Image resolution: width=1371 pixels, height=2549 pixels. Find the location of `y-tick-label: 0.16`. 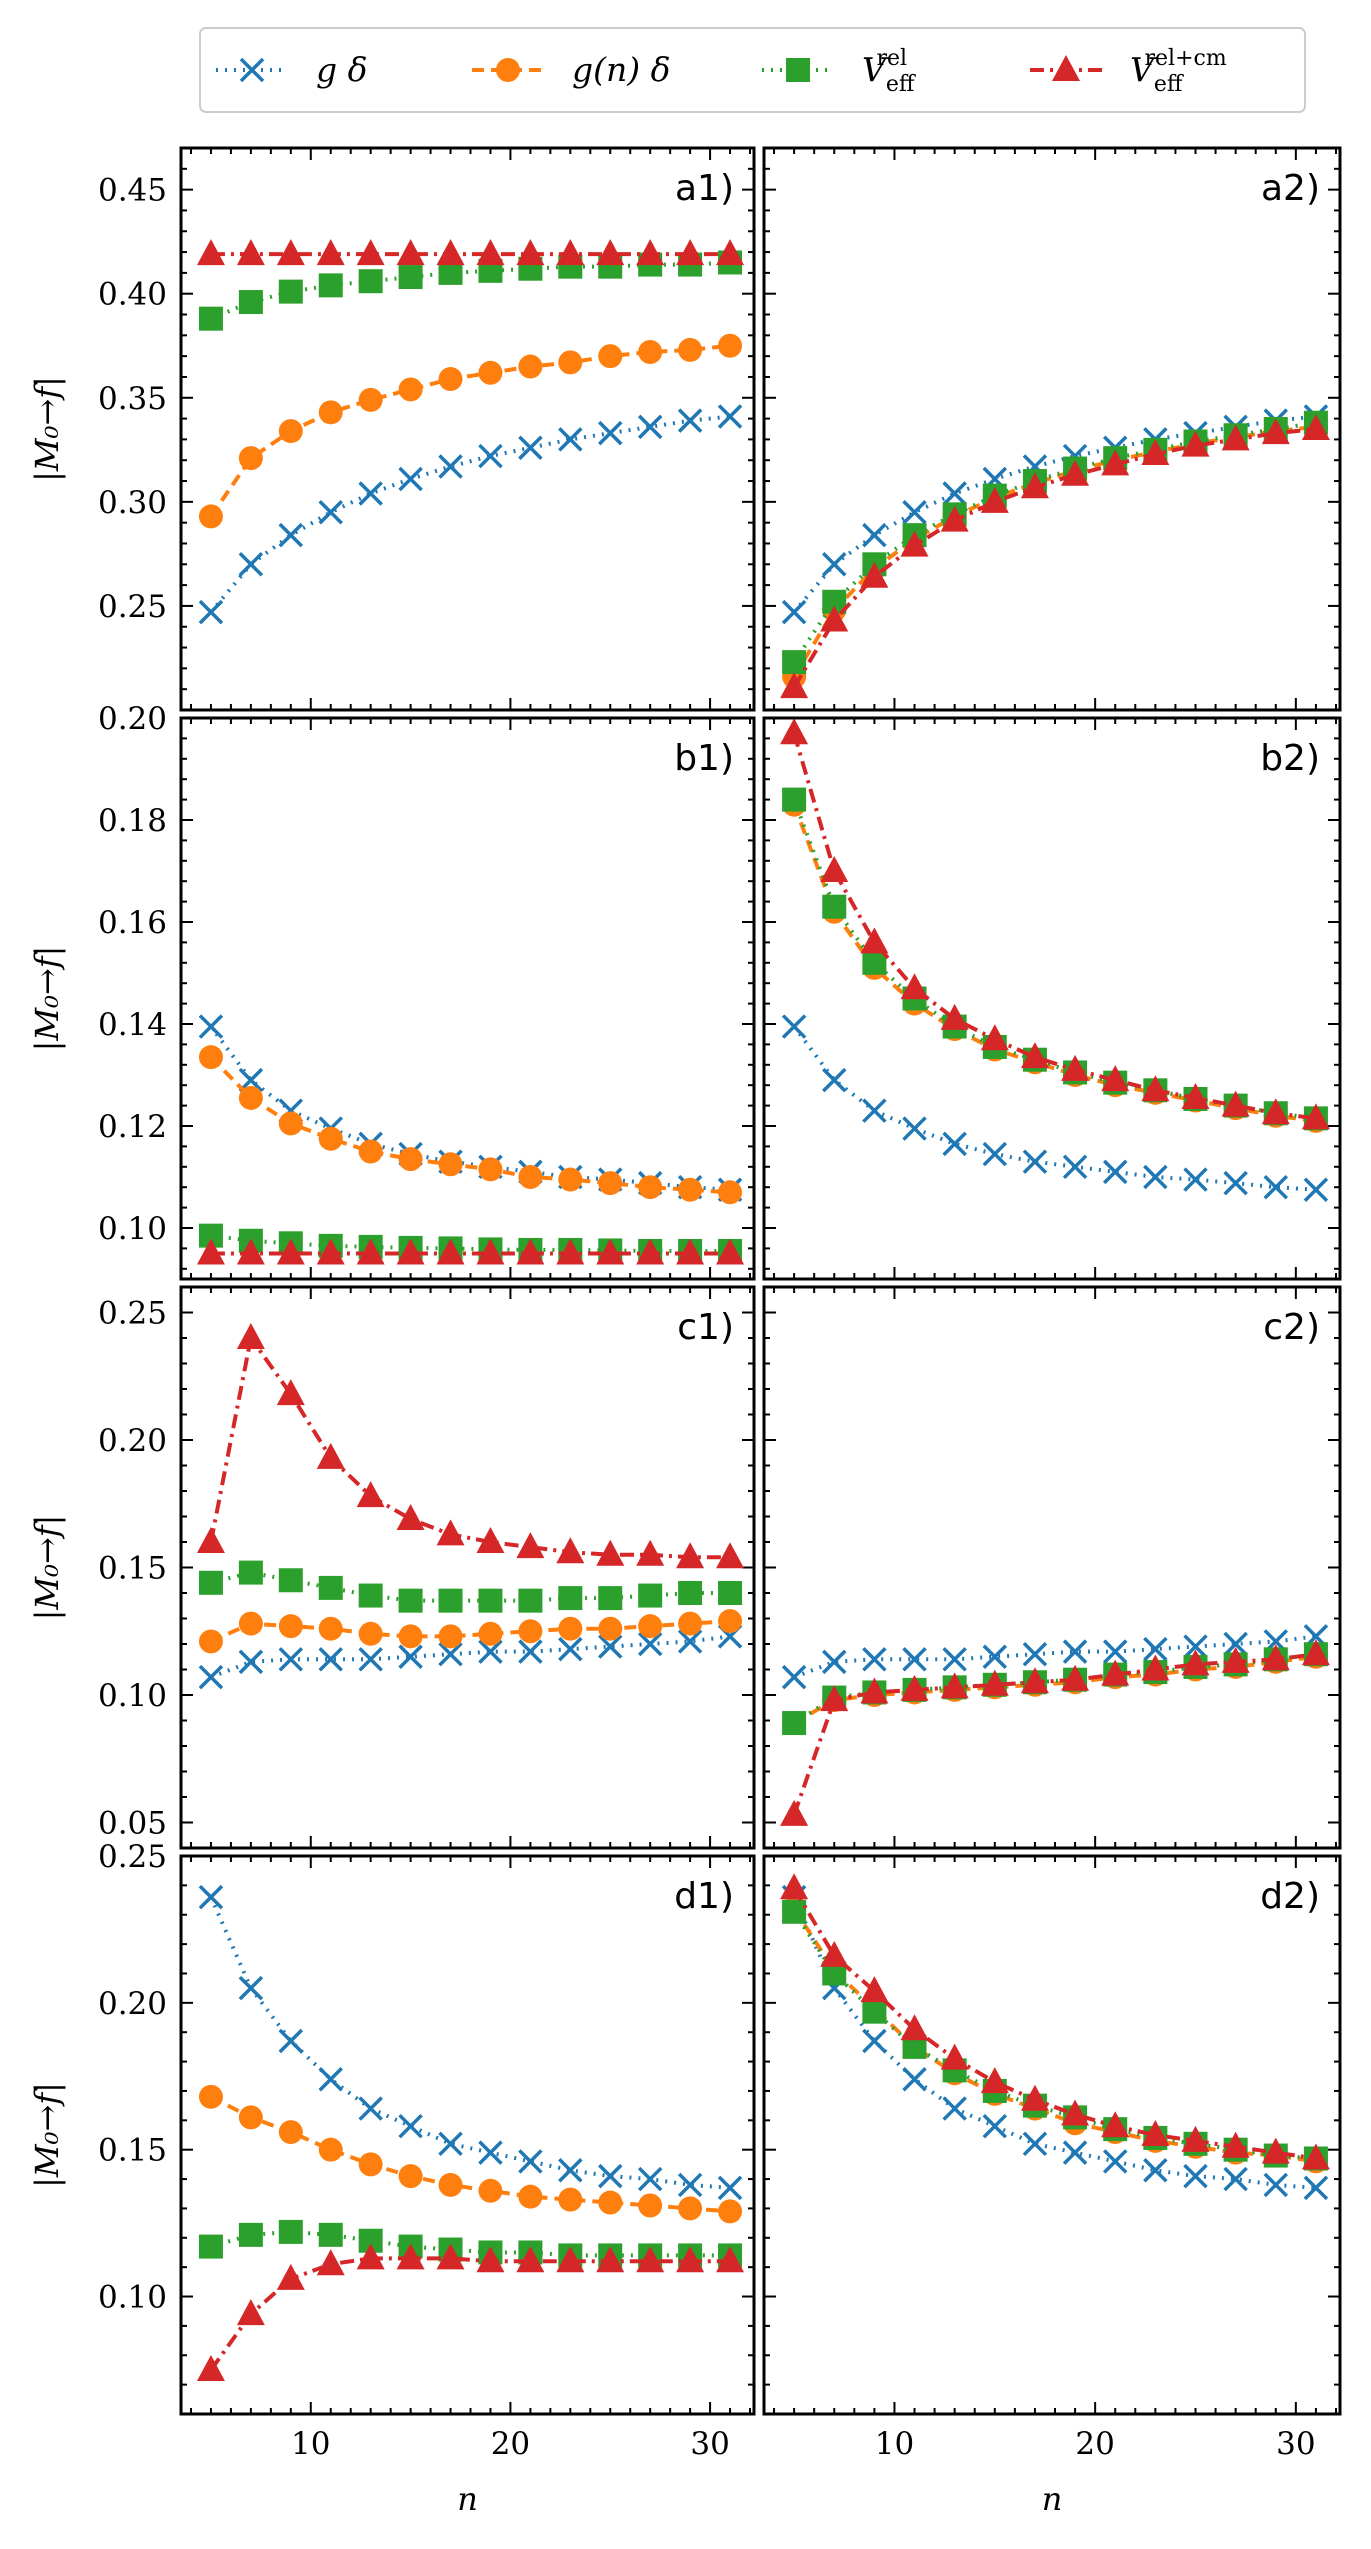

y-tick-label: 0.16 is located at coordinates (132, 923).